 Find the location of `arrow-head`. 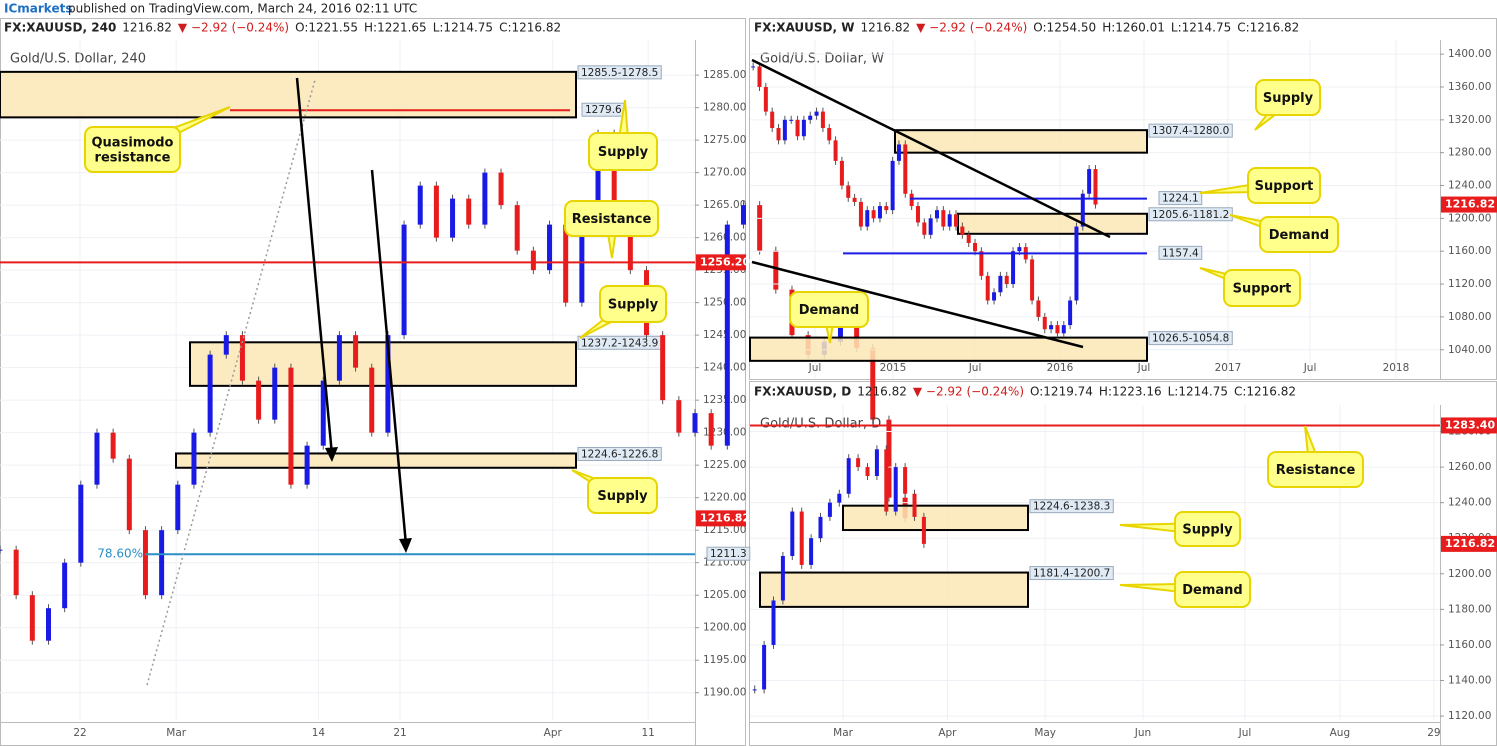

arrow-head is located at coordinates (405, 545).